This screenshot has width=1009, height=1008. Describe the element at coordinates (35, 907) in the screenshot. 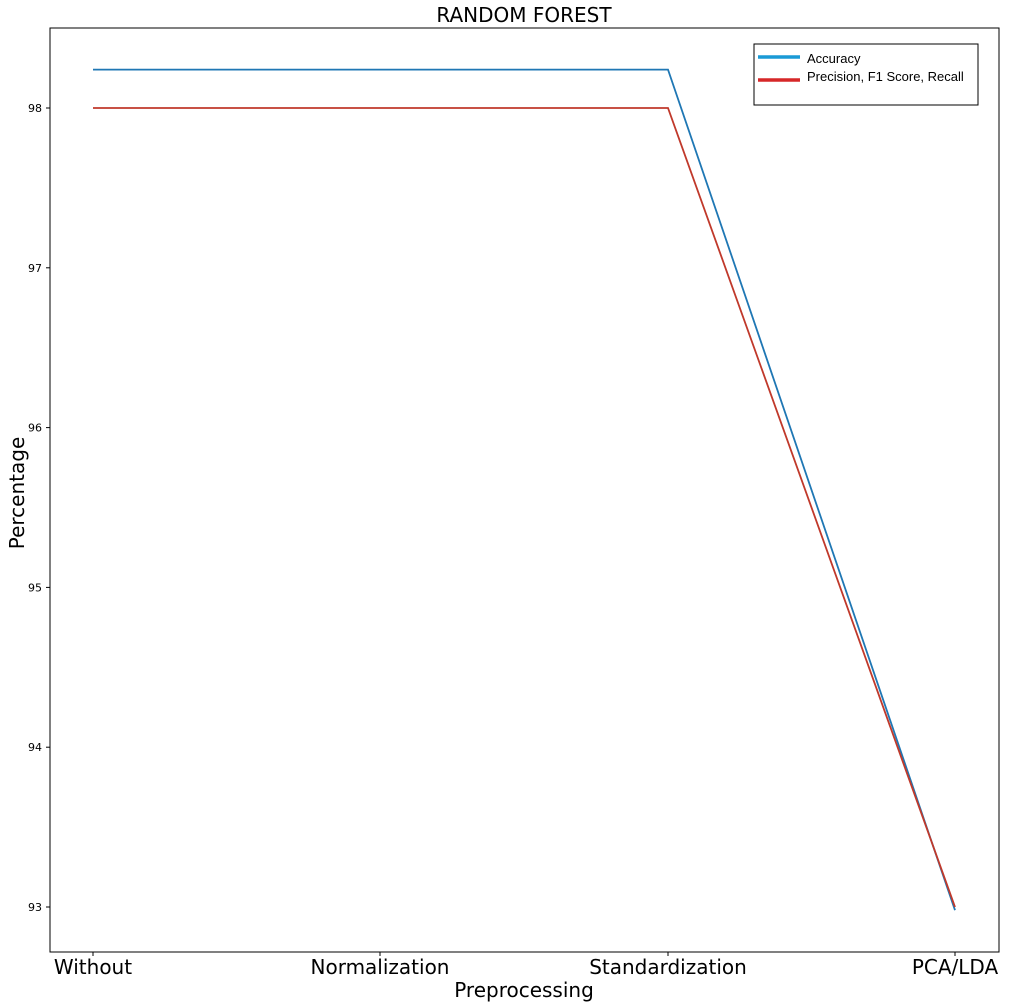

I see `y-tick-label: 93` at that location.